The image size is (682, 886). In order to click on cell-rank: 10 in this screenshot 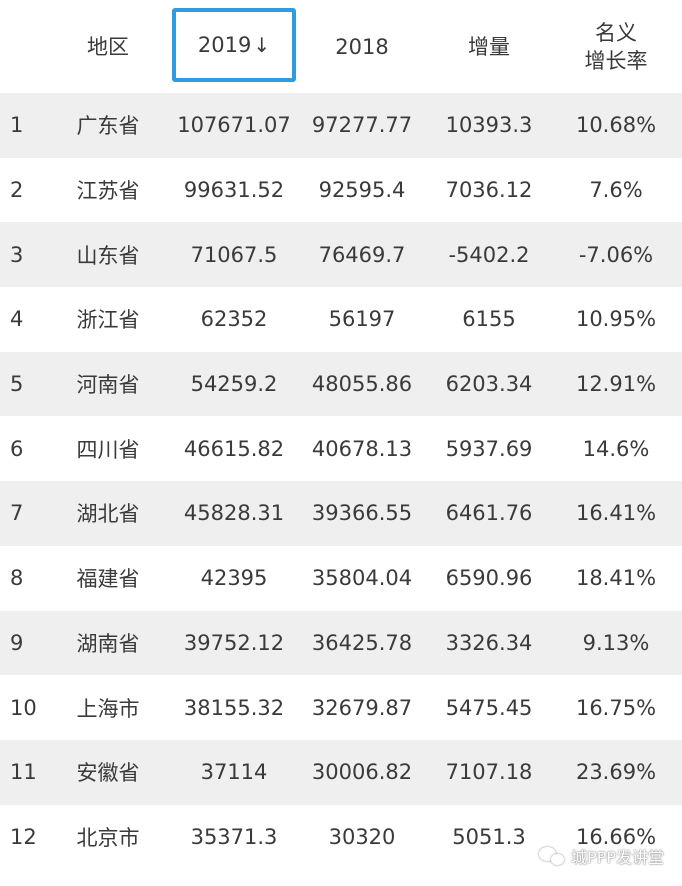, I will do `click(23, 707)`.